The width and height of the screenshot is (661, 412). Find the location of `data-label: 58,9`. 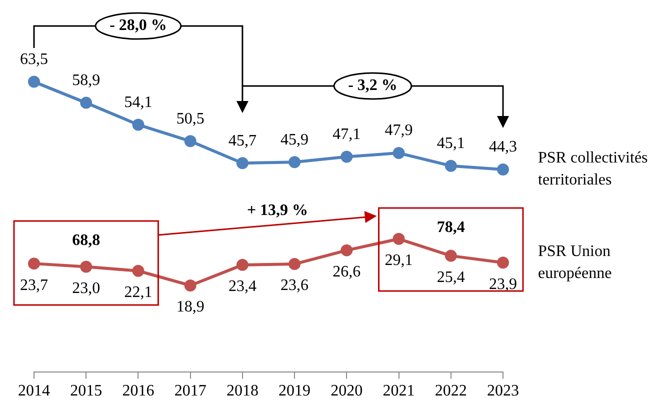

data-label: 58,9 is located at coordinates (86, 81).